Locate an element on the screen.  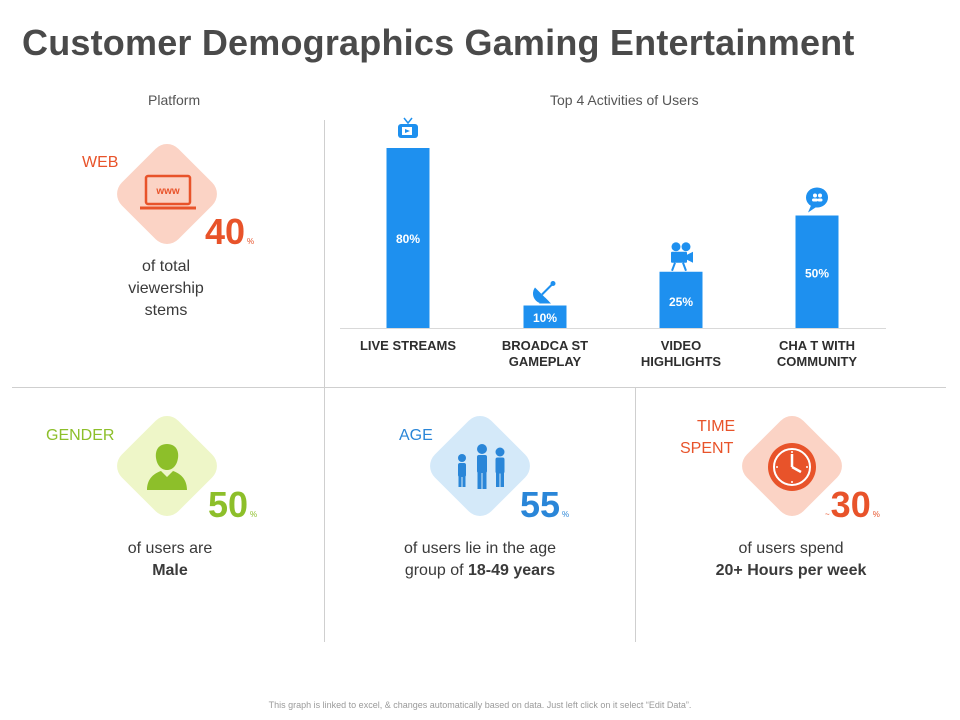
category-label-3: VIDEO HIGHLIGHTS is located at coordinates (681, 353).